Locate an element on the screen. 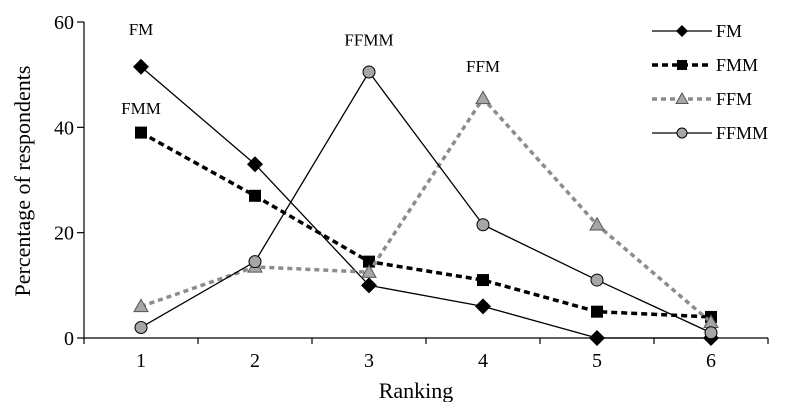  annotation-label: FMM is located at coordinates (141, 108).